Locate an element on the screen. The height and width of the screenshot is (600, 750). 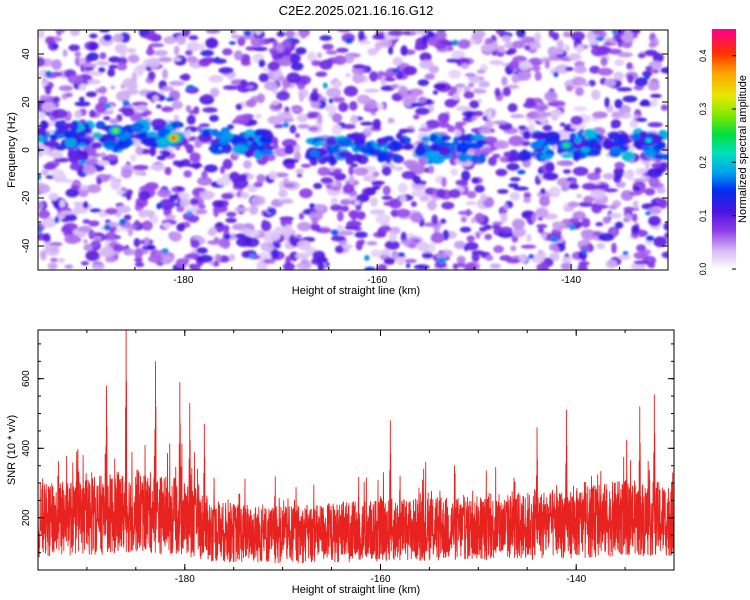
y-tick-label: 0 is located at coordinates (26, 150).